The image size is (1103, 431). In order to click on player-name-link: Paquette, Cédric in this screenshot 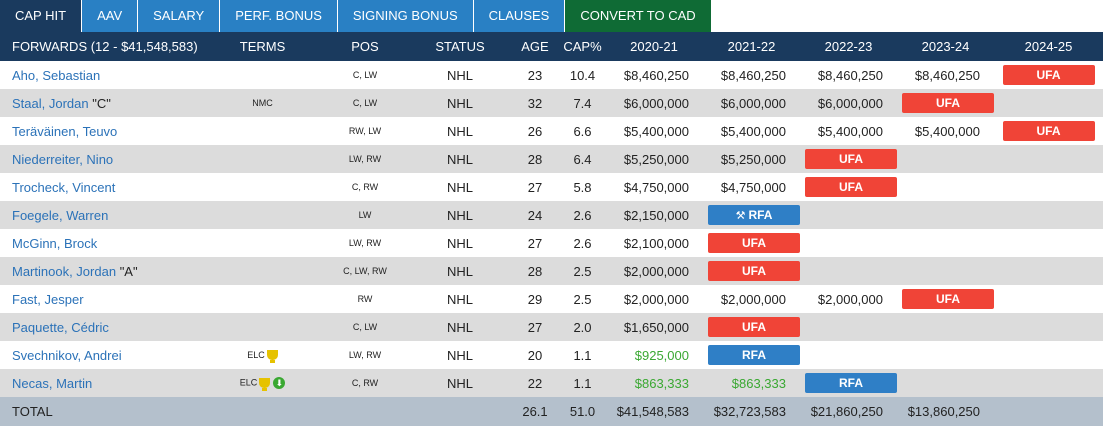, I will do `click(60, 327)`.